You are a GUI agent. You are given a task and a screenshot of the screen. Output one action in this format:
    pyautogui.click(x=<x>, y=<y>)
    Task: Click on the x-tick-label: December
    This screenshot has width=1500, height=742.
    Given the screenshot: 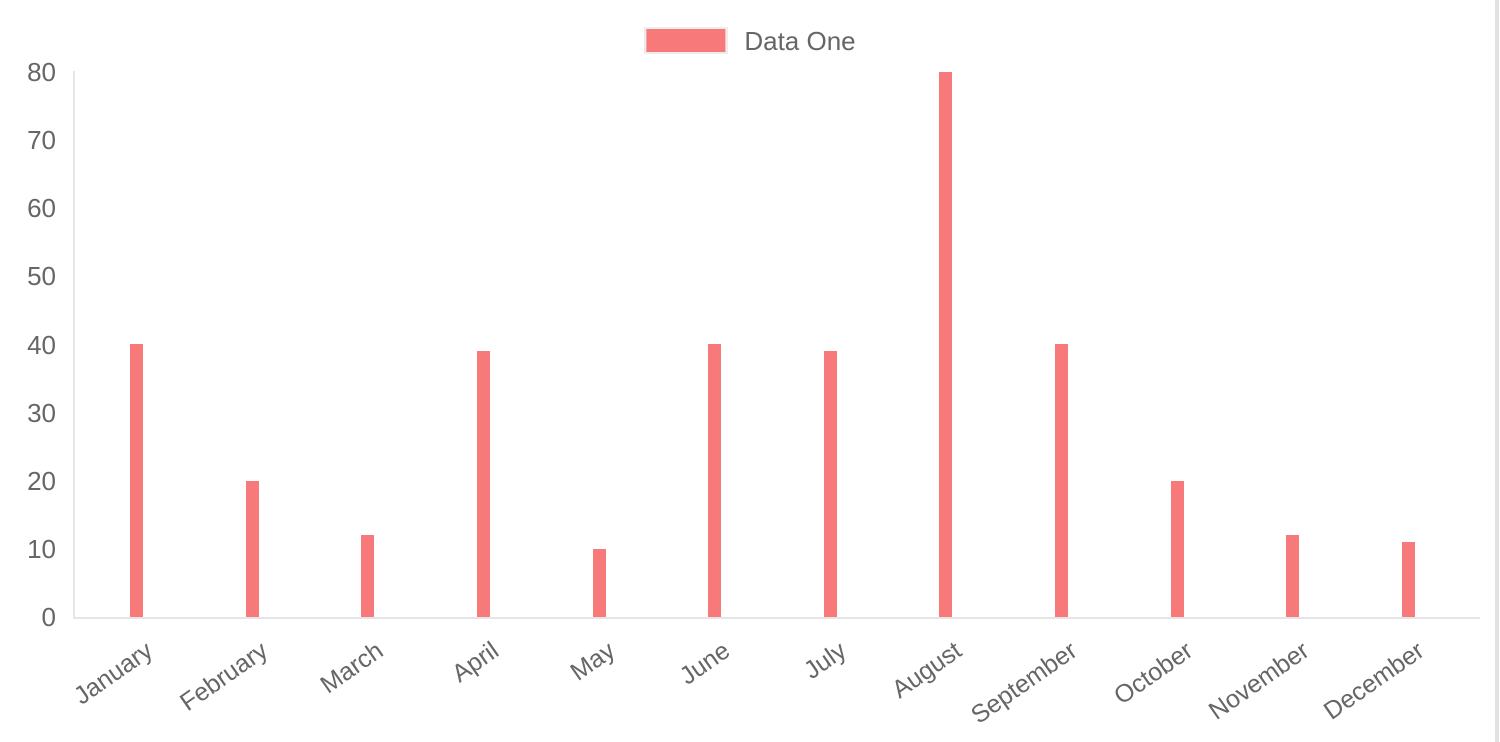 What is the action you would take?
    pyautogui.click(x=1374, y=681)
    